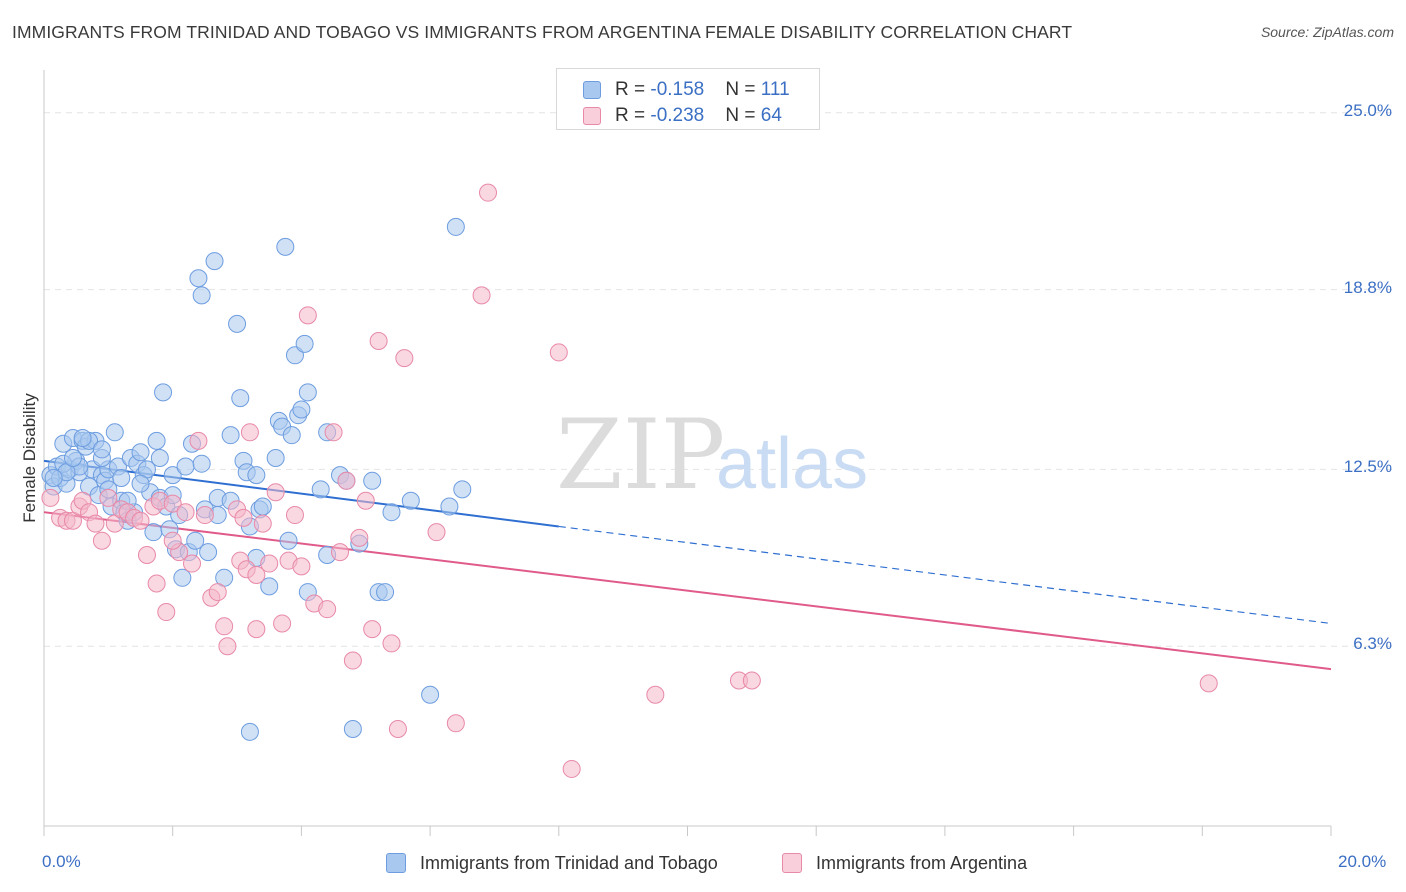 The height and width of the screenshot is (892, 1406). Describe the element at coordinates (792, 863) in the screenshot. I see `legend-swatch-pink` at that location.